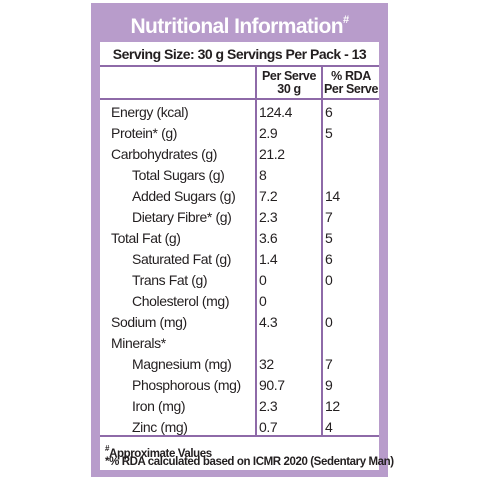  I want to click on header-rule, so click(239, 99).